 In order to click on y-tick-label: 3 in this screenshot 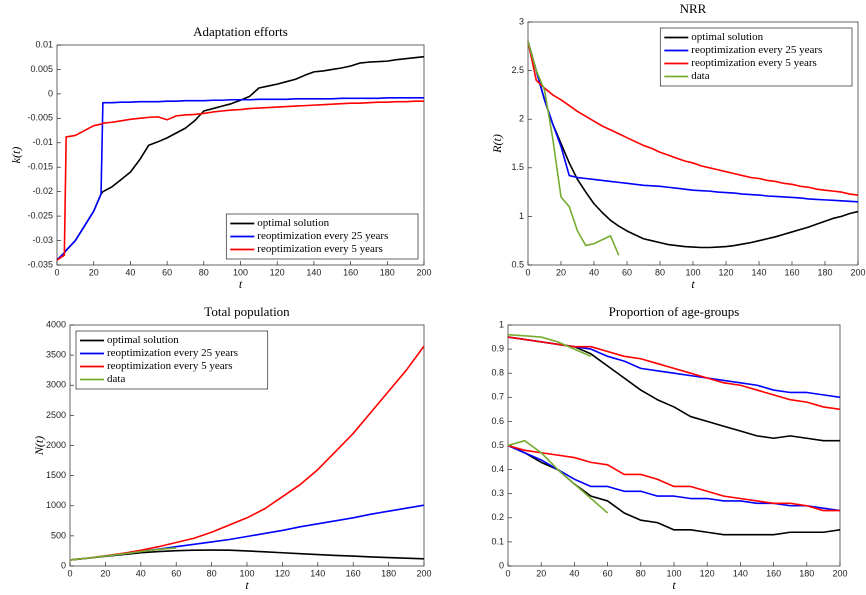, I will do `click(521, 21)`.